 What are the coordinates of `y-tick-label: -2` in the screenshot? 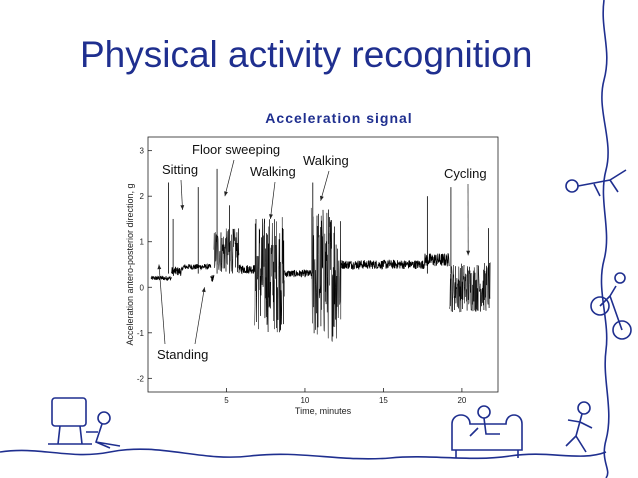 It's located at (141, 378).